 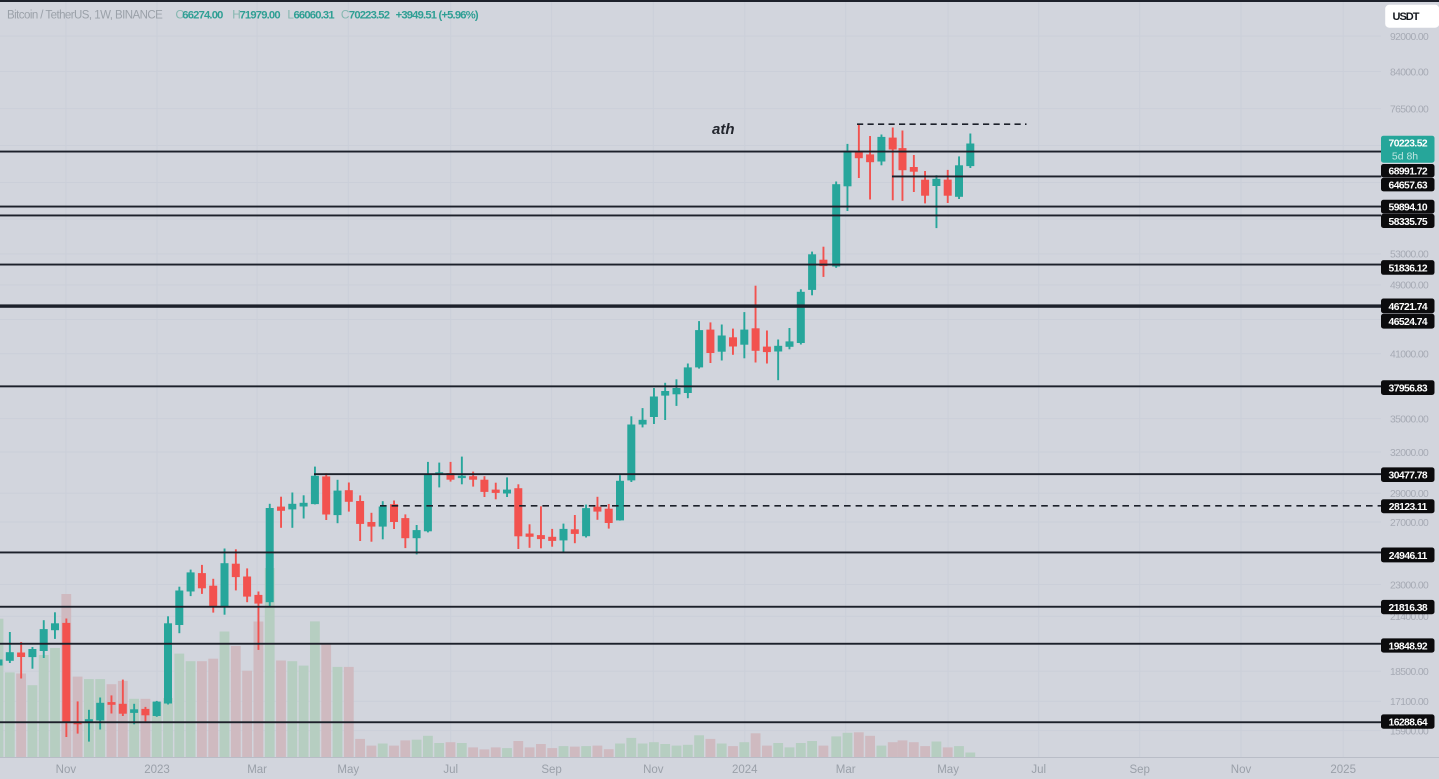 What do you see at coordinates (1408, 723) in the screenshot?
I see `svg-text: 16288.64` at bounding box center [1408, 723].